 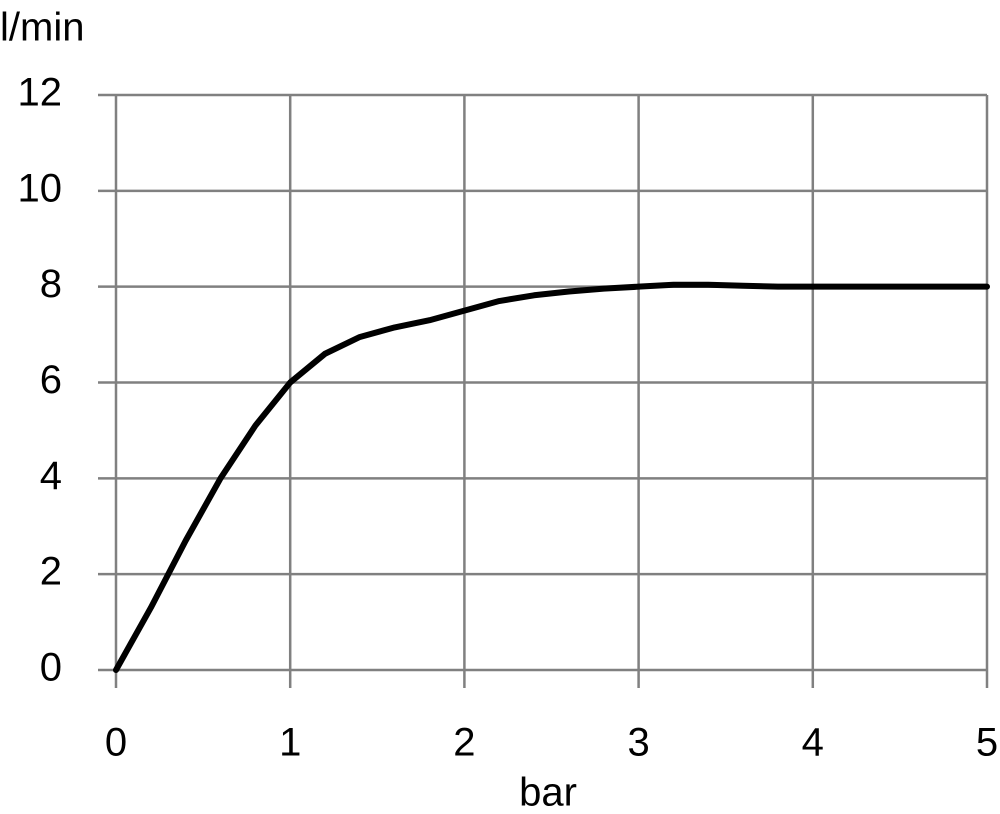 What do you see at coordinates (42, 28) in the screenshot?
I see `y-axis-label: l/min` at bounding box center [42, 28].